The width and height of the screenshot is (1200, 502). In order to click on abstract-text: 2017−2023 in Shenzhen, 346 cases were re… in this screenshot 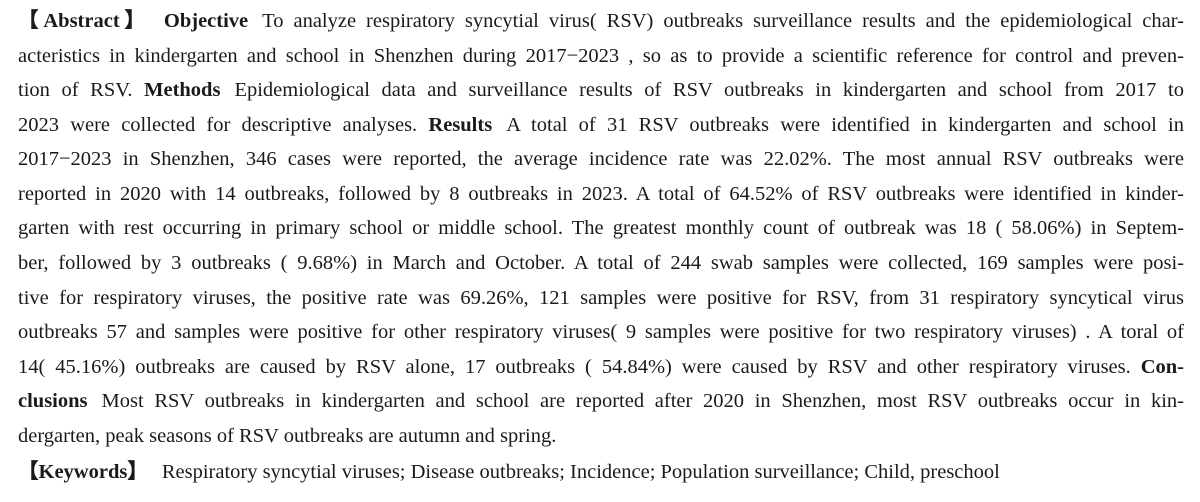, I will do `click(601, 159)`.